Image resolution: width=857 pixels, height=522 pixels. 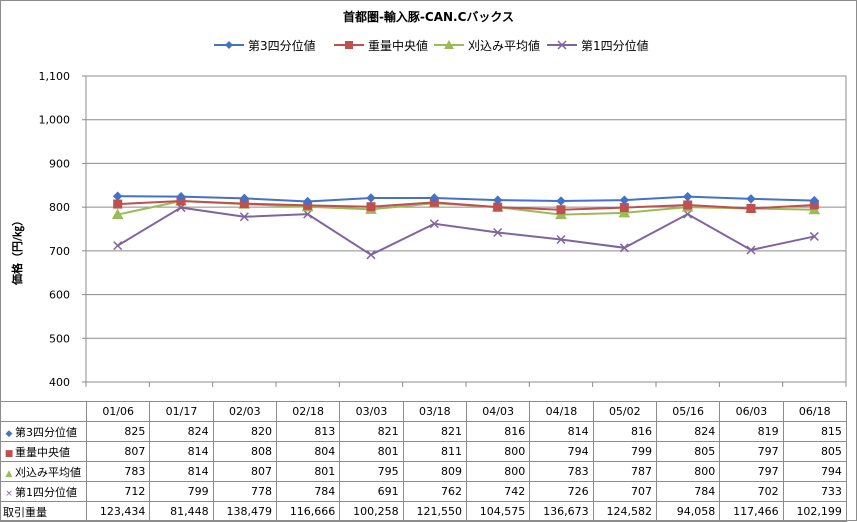 What do you see at coordinates (282, 46) in the screenshot?
I see `legend-label: 第3四分位値` at bounding box center [282, 46].